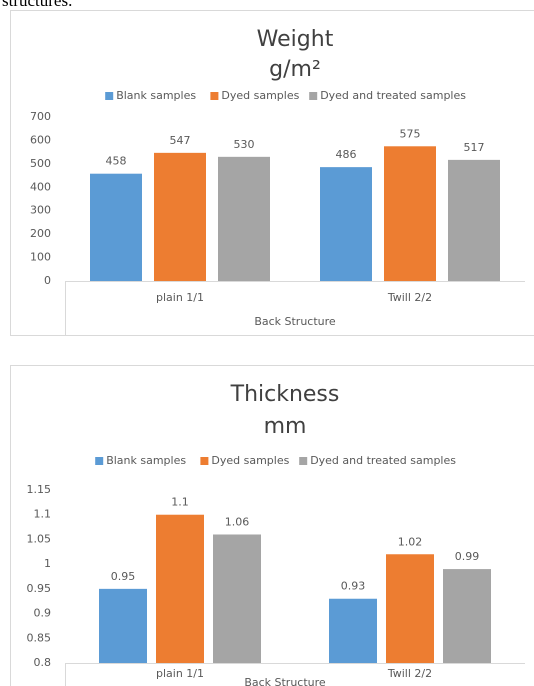 The image size is (534, 686). Describe the element at coordinates (40, 139) in the screenshot. I see `y-tick-label: 600` at that location.